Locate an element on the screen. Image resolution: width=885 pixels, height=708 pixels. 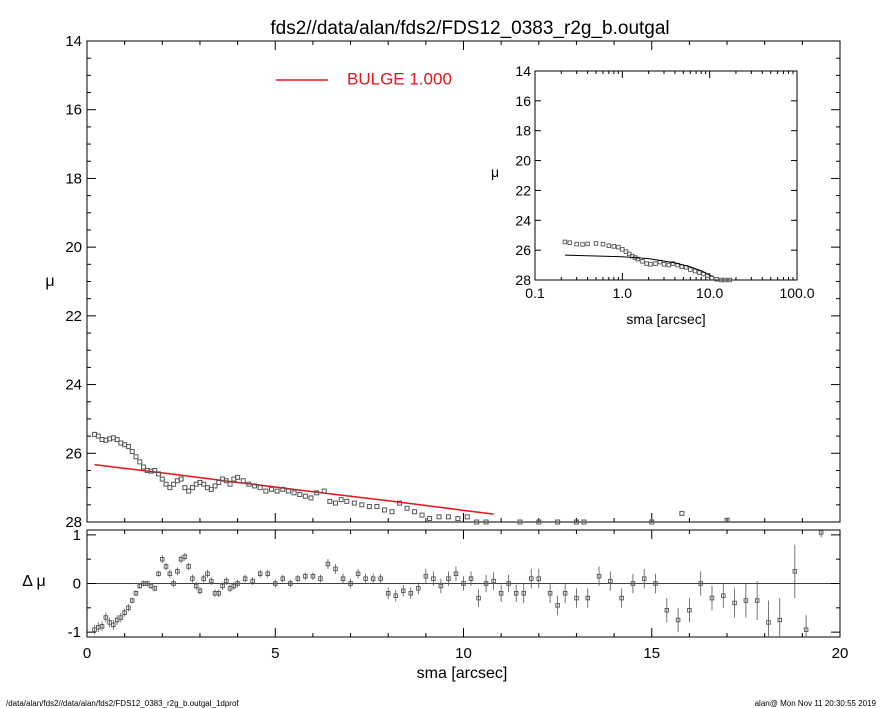
x-axis-label: sma [arcsec] is located at coordinates (462, 673).